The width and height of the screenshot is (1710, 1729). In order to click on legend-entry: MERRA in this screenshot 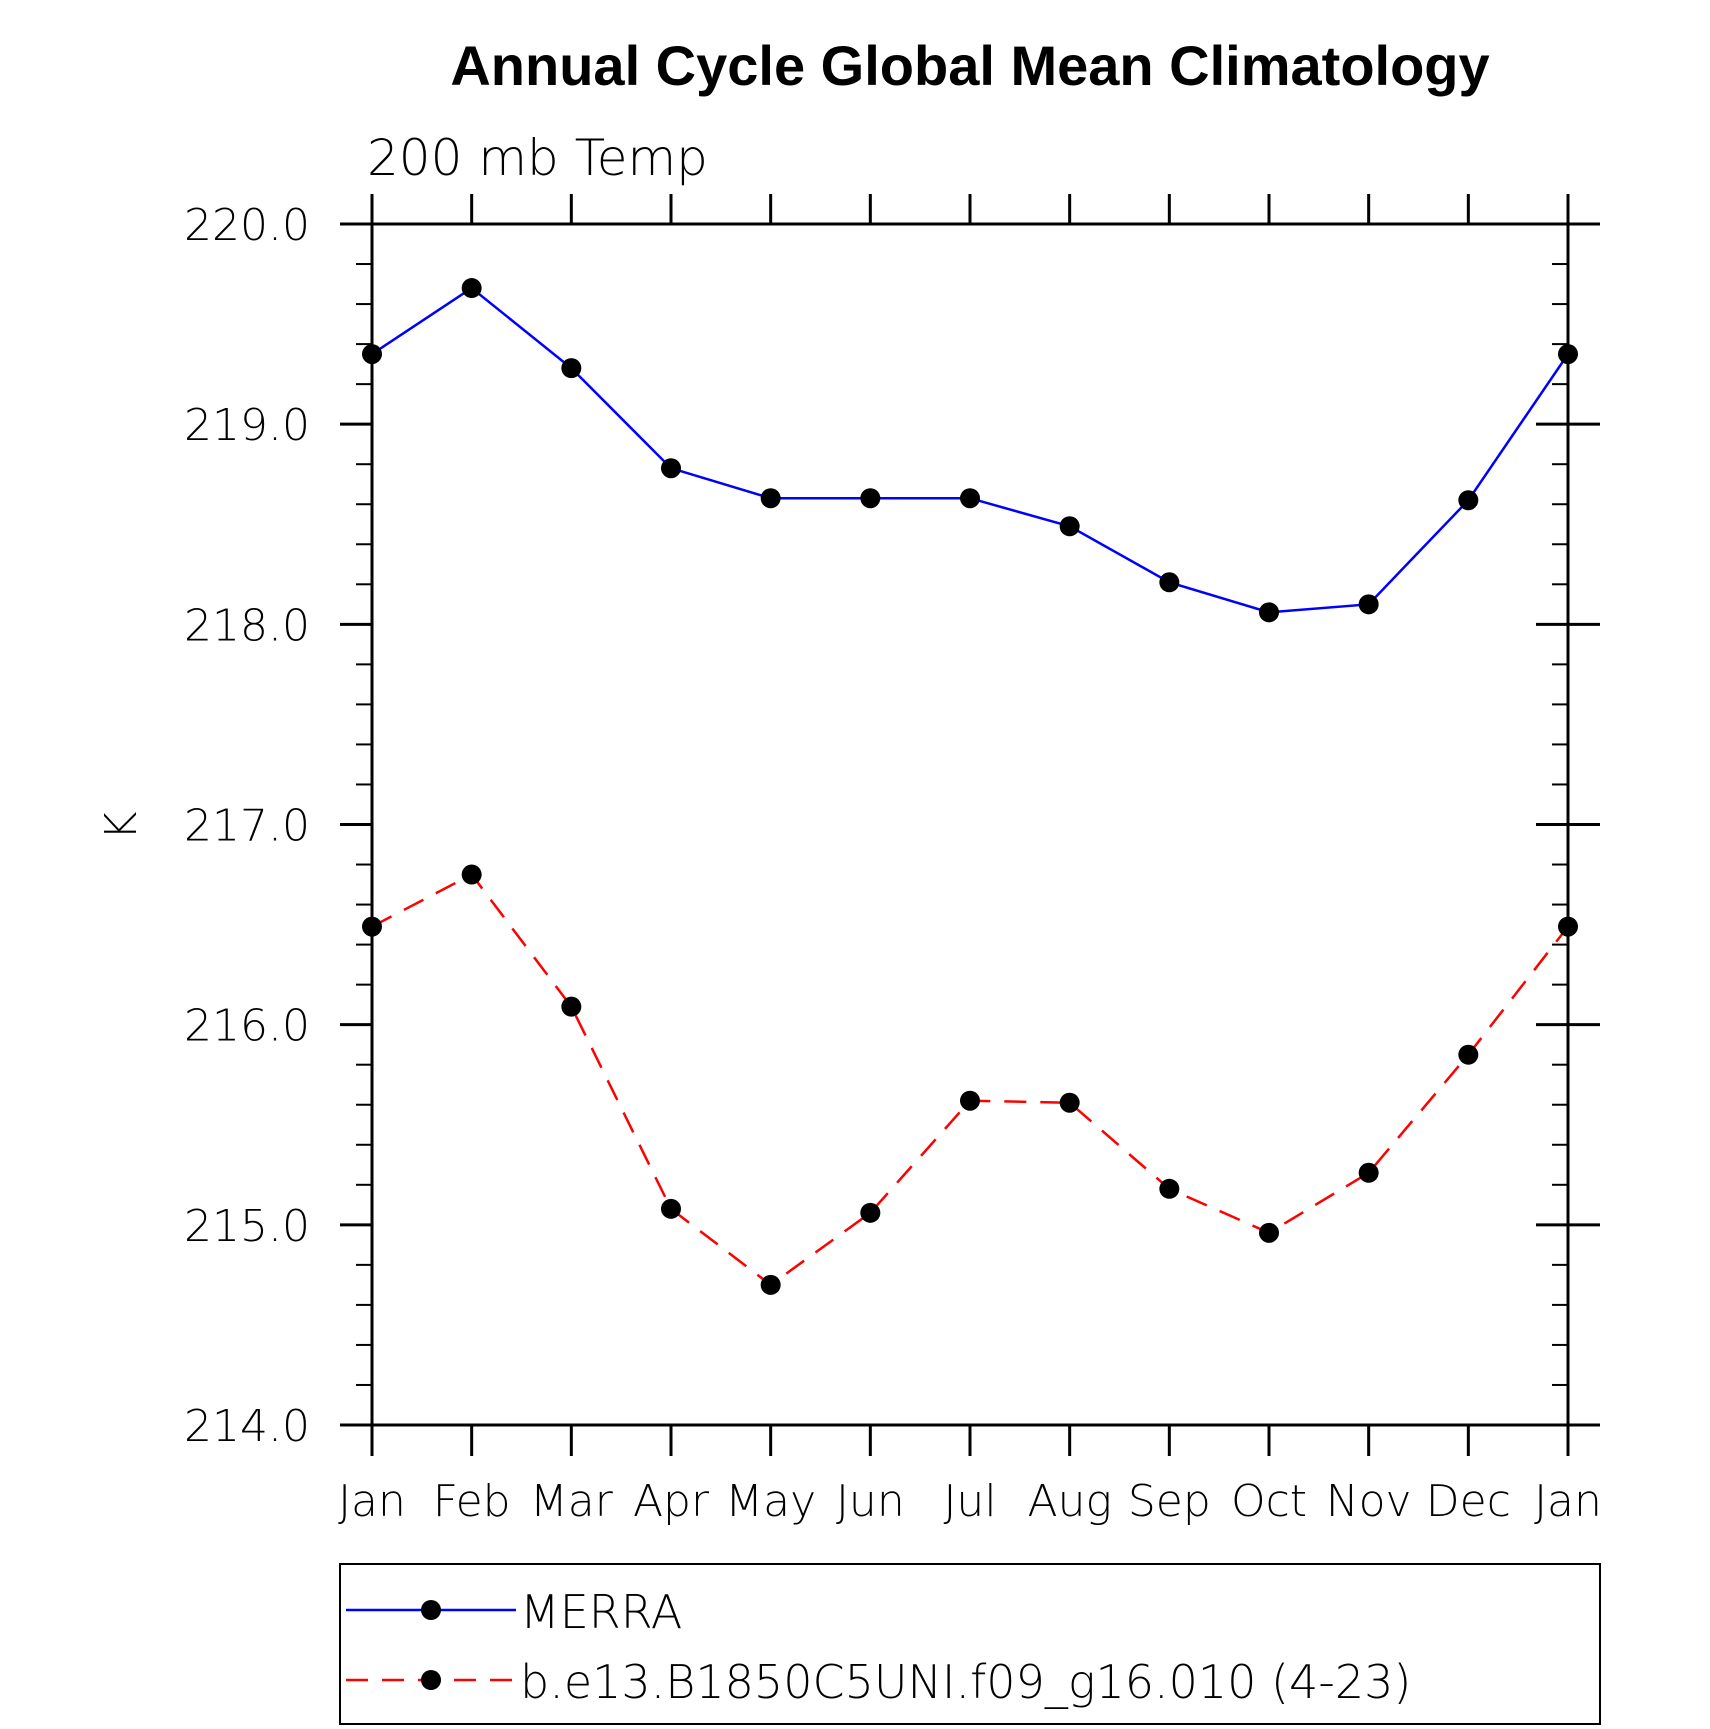, I will do `click(514, 1612)`.